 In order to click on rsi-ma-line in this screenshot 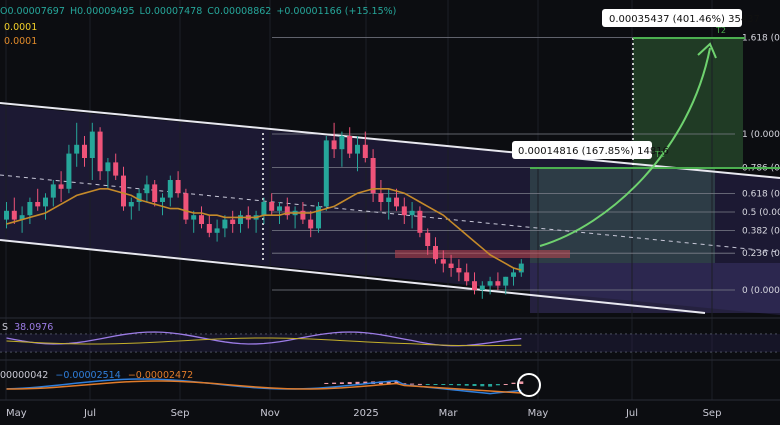, I will do `click(264, 342)`.